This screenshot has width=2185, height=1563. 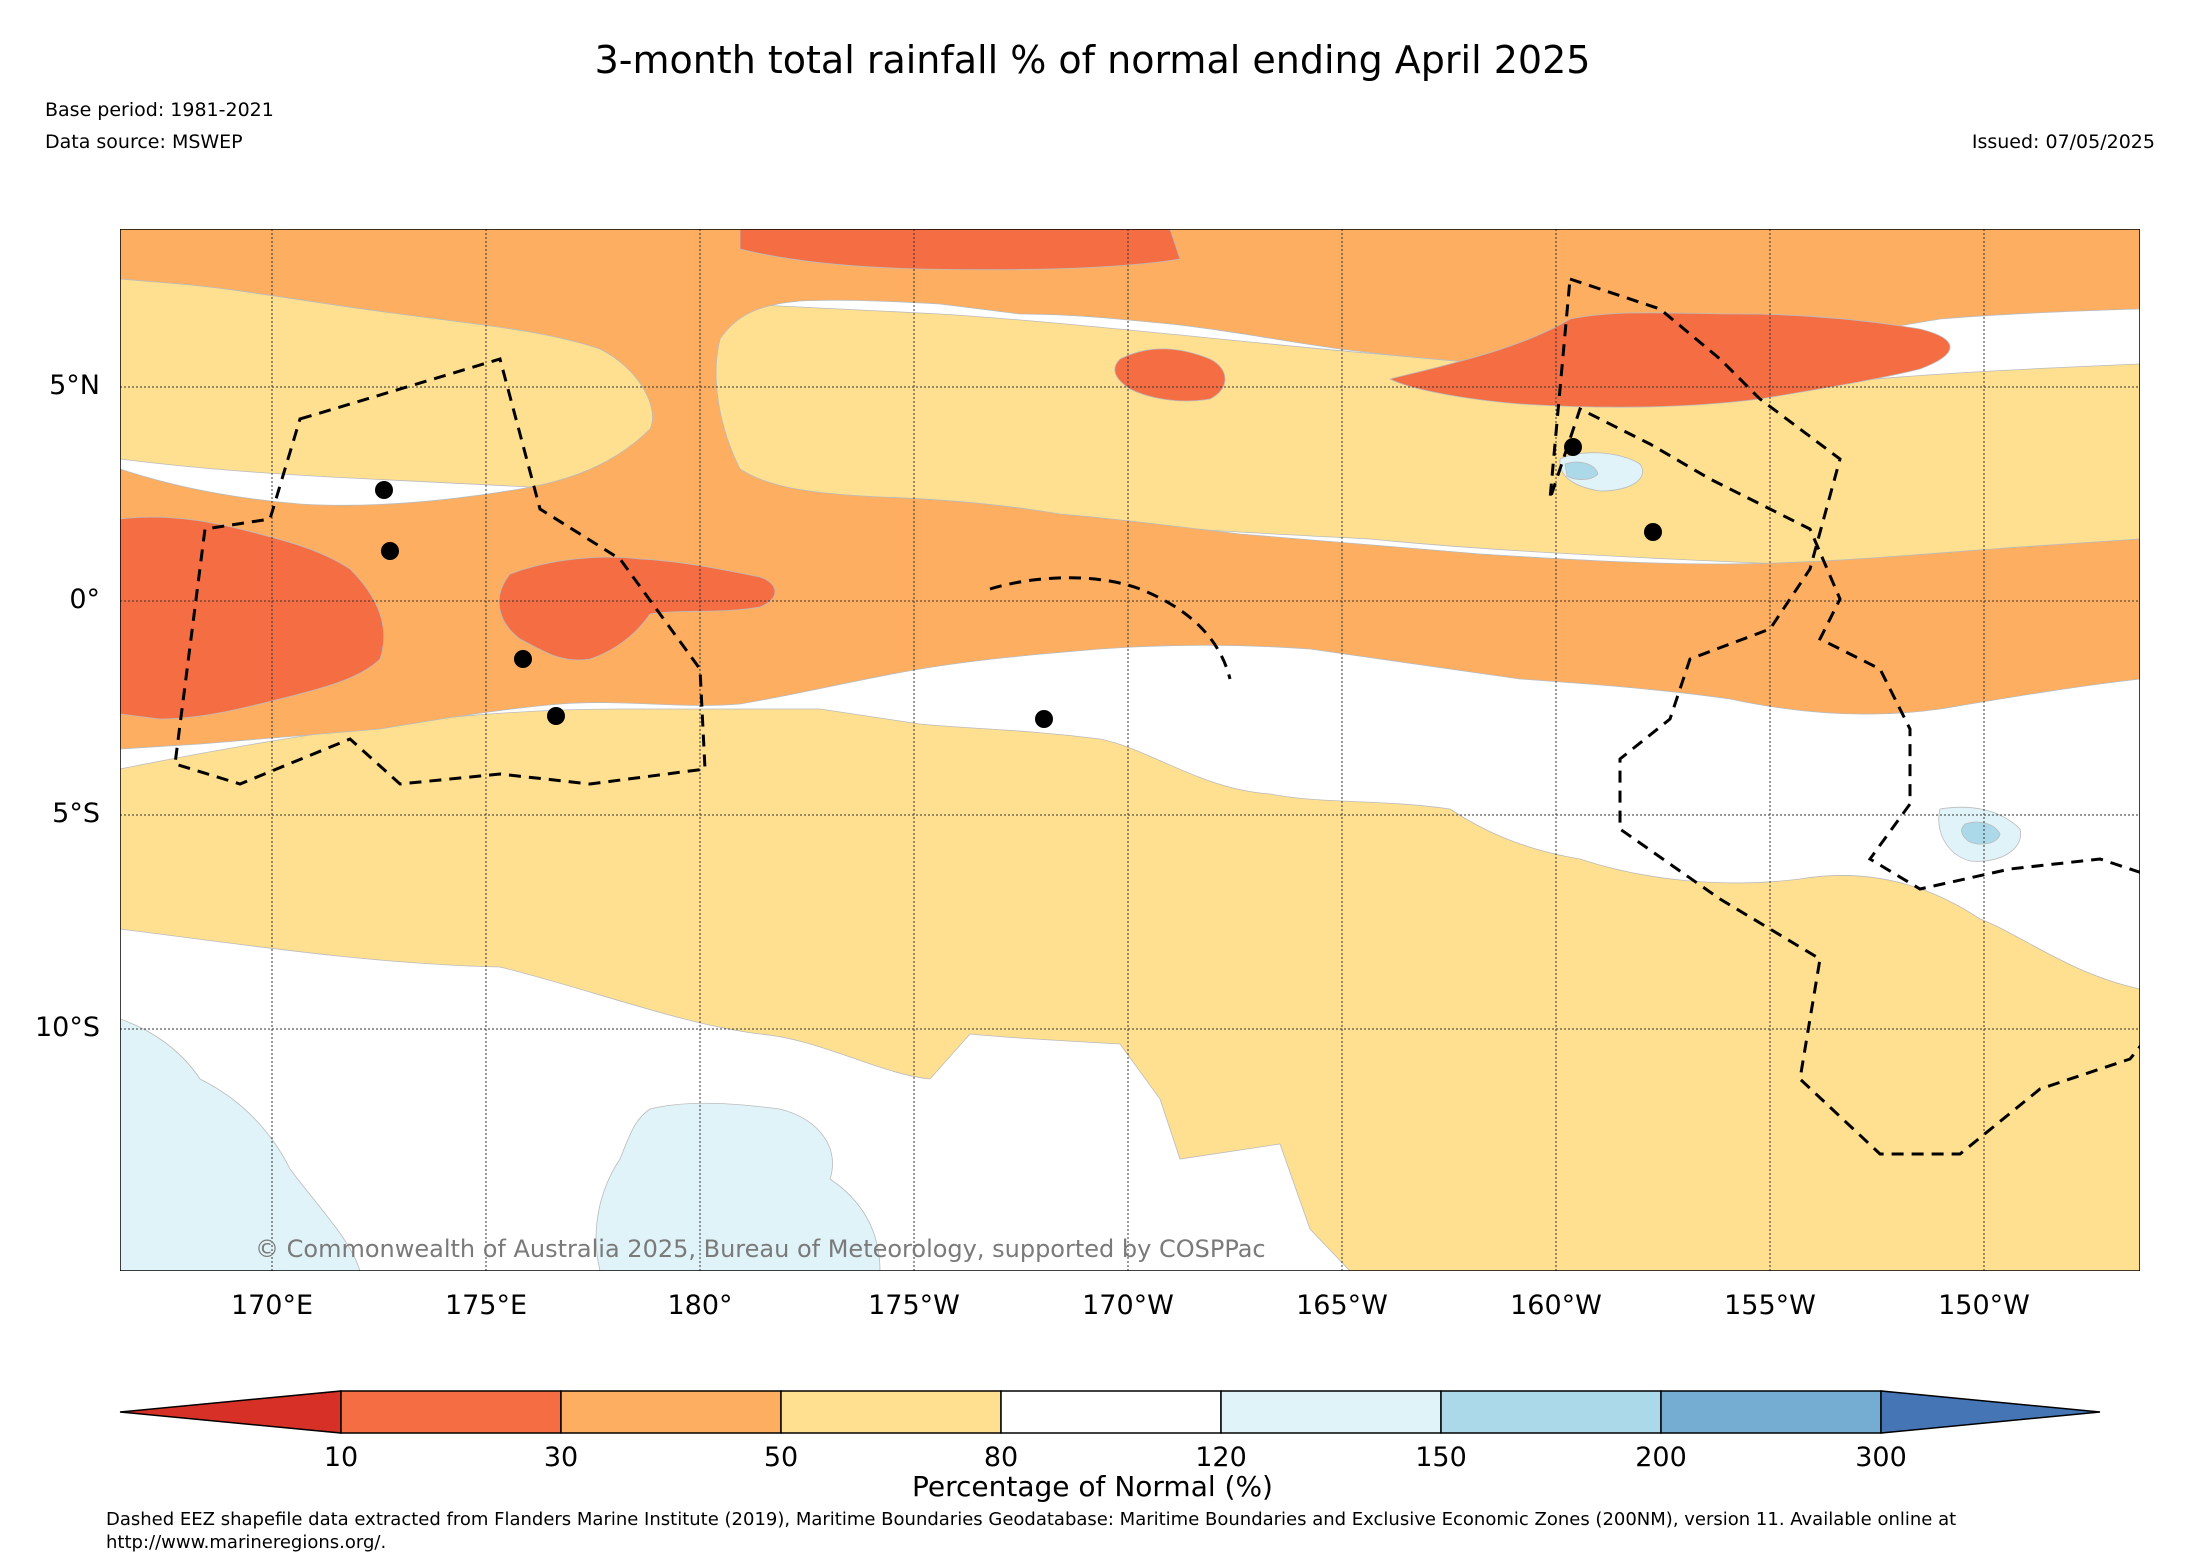 What do you see at coordinates (1881, 1457) in the screenshot?
I see `colorbar-tick: 300` at bounding box center [1881, 1457].